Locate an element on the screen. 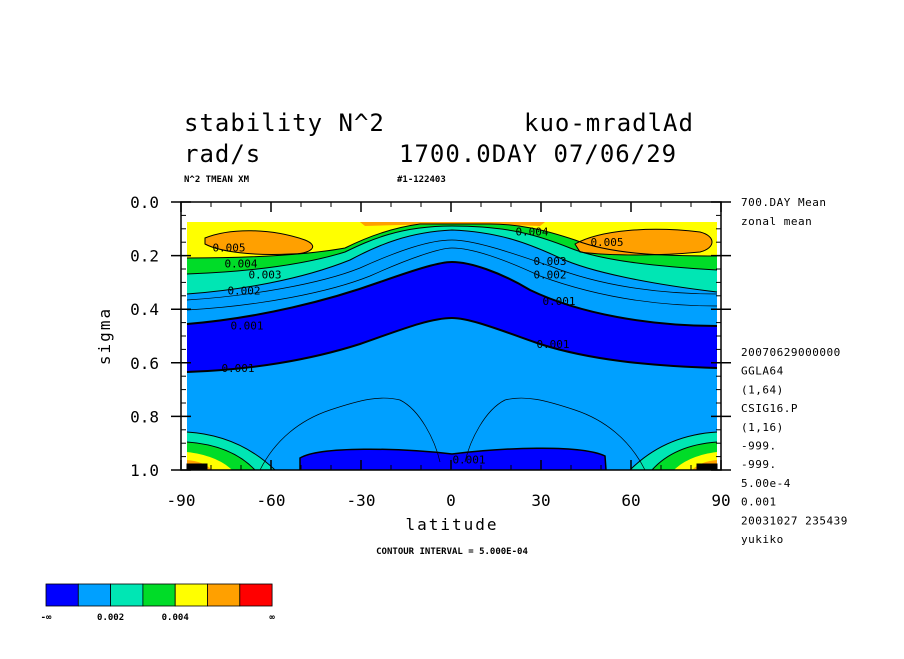 Image resolution: width=904 pixels, height=659 pixels. contour-line-interior-right is located at coordinates (555, 434).